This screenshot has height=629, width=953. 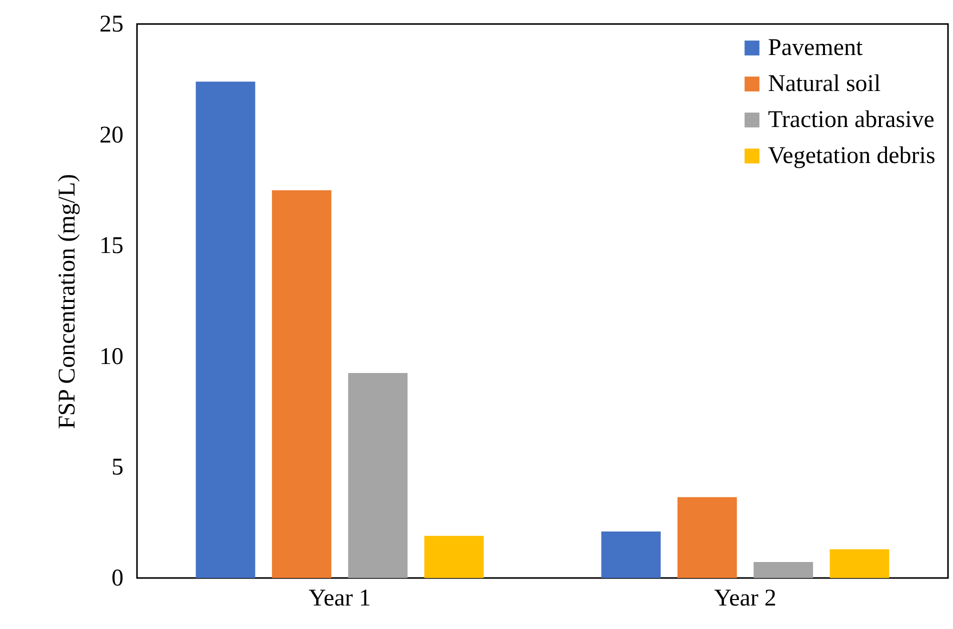 What do you see at coordinates (112, 135) in the screenshot?
I see `y-tick-label: 20` at bounding box center [112, 135].